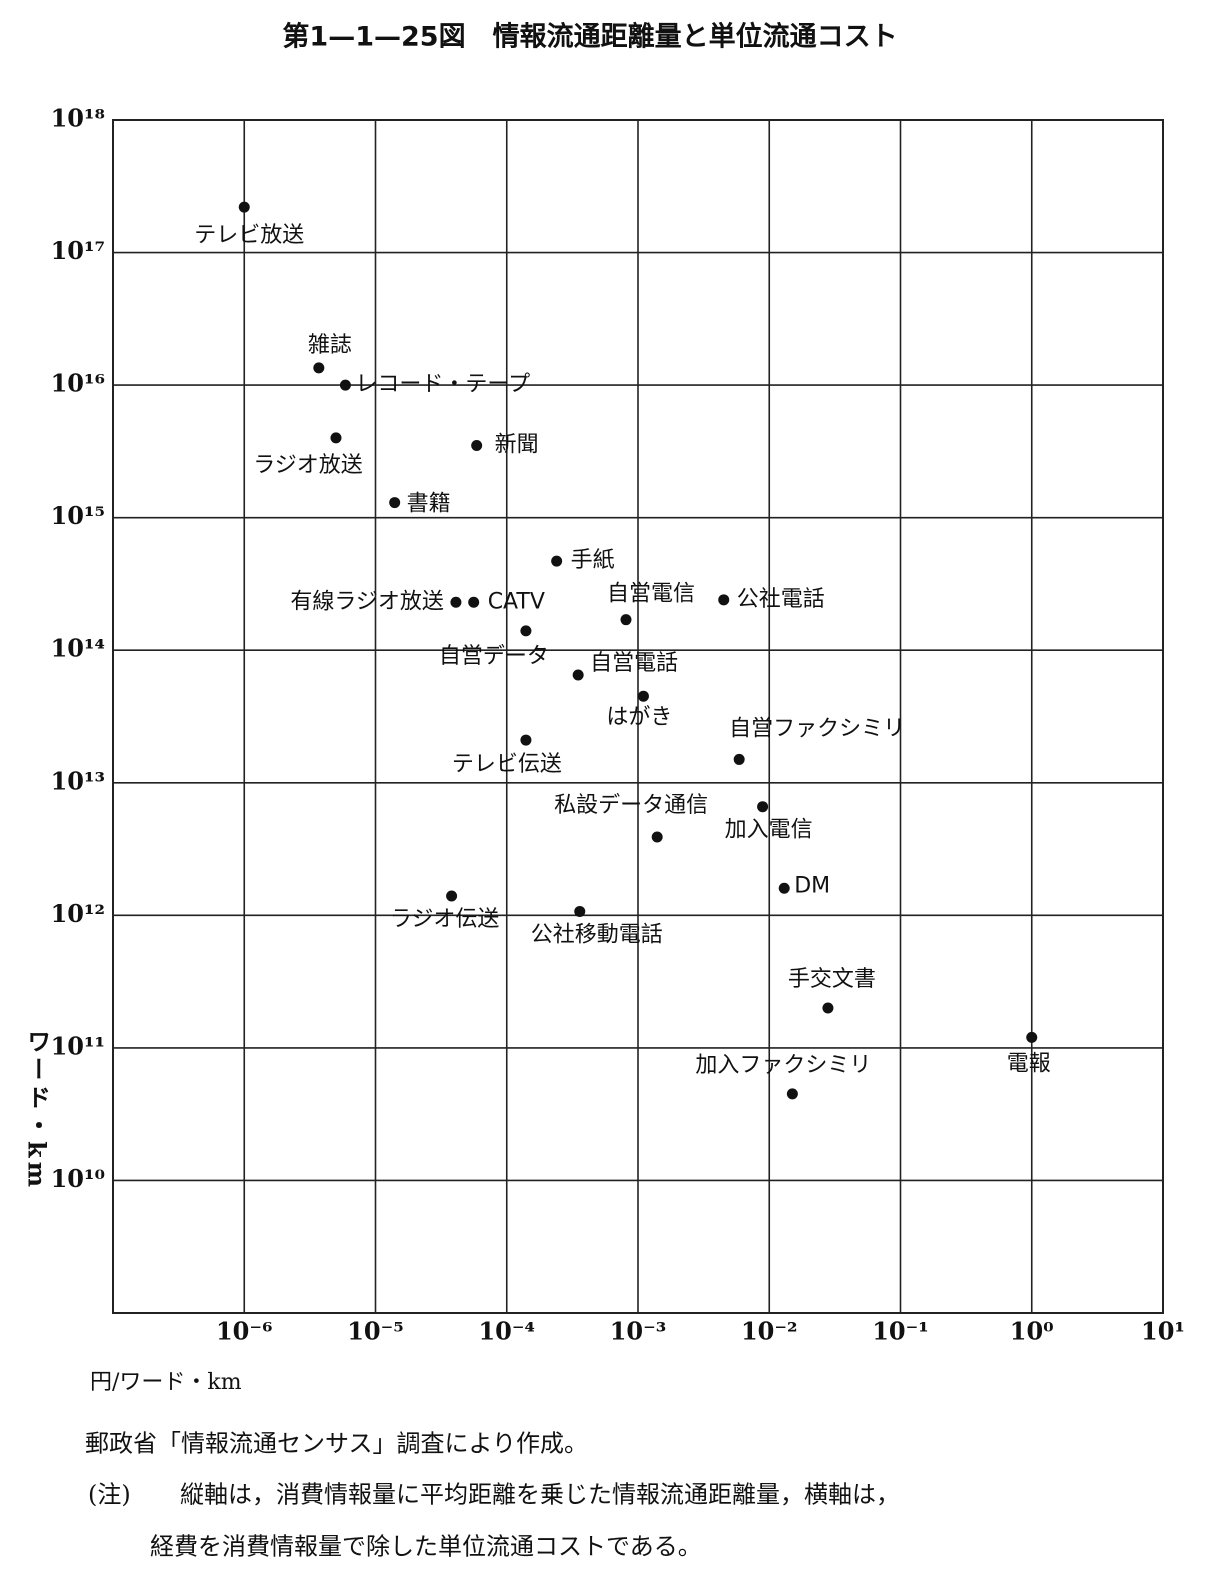  Describe the element at coordinates (249, 235) in the screenshot. I see `point-label: テレビ放送` at that location.